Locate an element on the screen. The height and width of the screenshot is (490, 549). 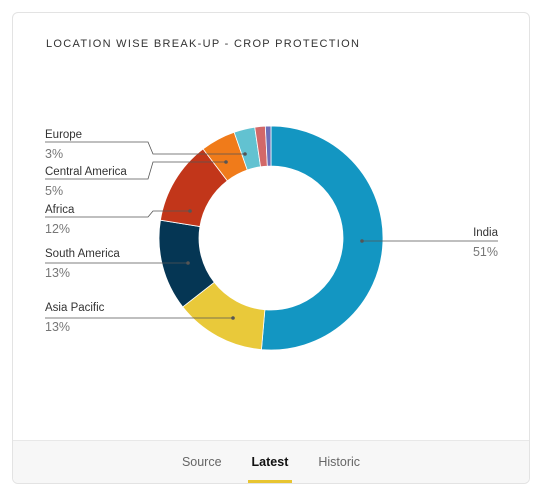
leader-dot-india is located at coordinates (362, 241).